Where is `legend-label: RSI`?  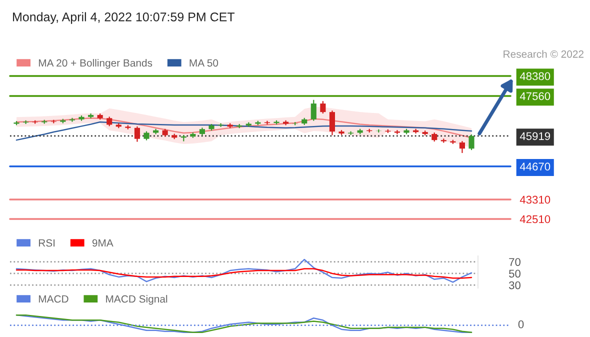
legend-label: RSI is located at coordinates (46, 243).